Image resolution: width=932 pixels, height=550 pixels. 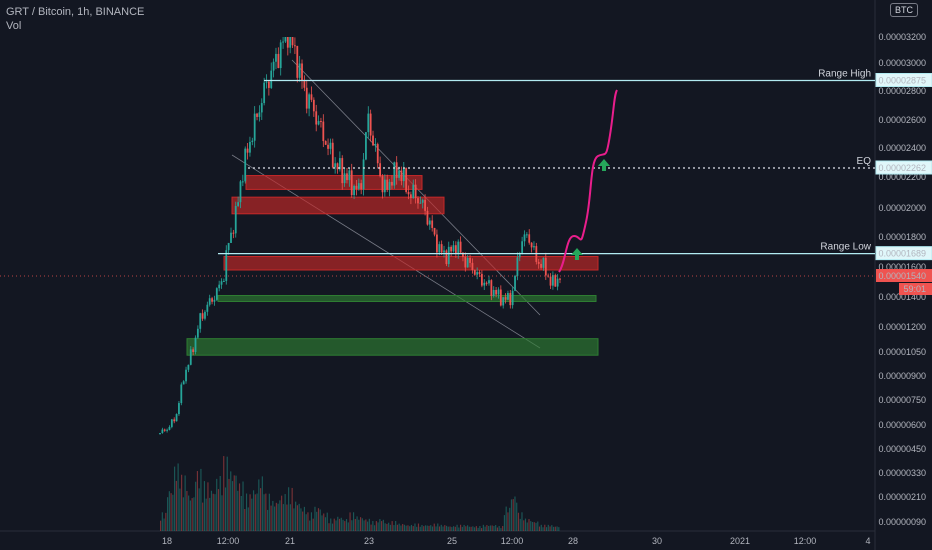 What do you see at coordinates (902, 473) in the screenshot?
I see `y-tick-label: 0.00000330` at bounding box center [902, 473].